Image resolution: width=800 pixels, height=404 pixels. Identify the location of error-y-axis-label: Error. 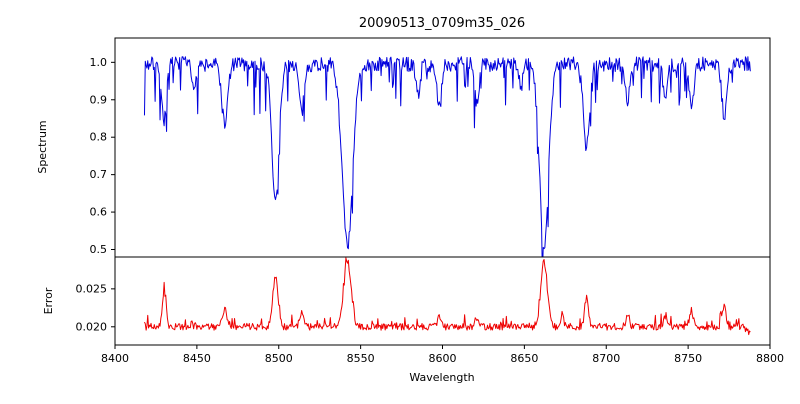
(48, 300).